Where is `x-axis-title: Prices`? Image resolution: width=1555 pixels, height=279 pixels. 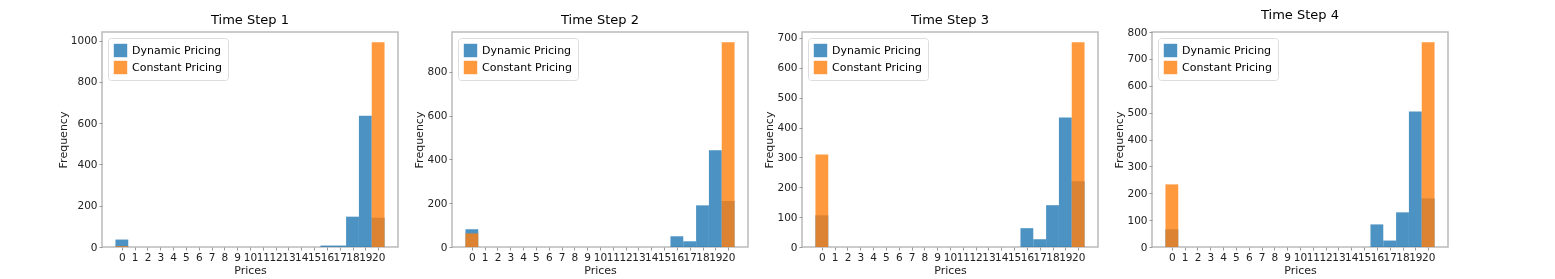
x-axis-title: Prices is located at coordinates (251, 270).